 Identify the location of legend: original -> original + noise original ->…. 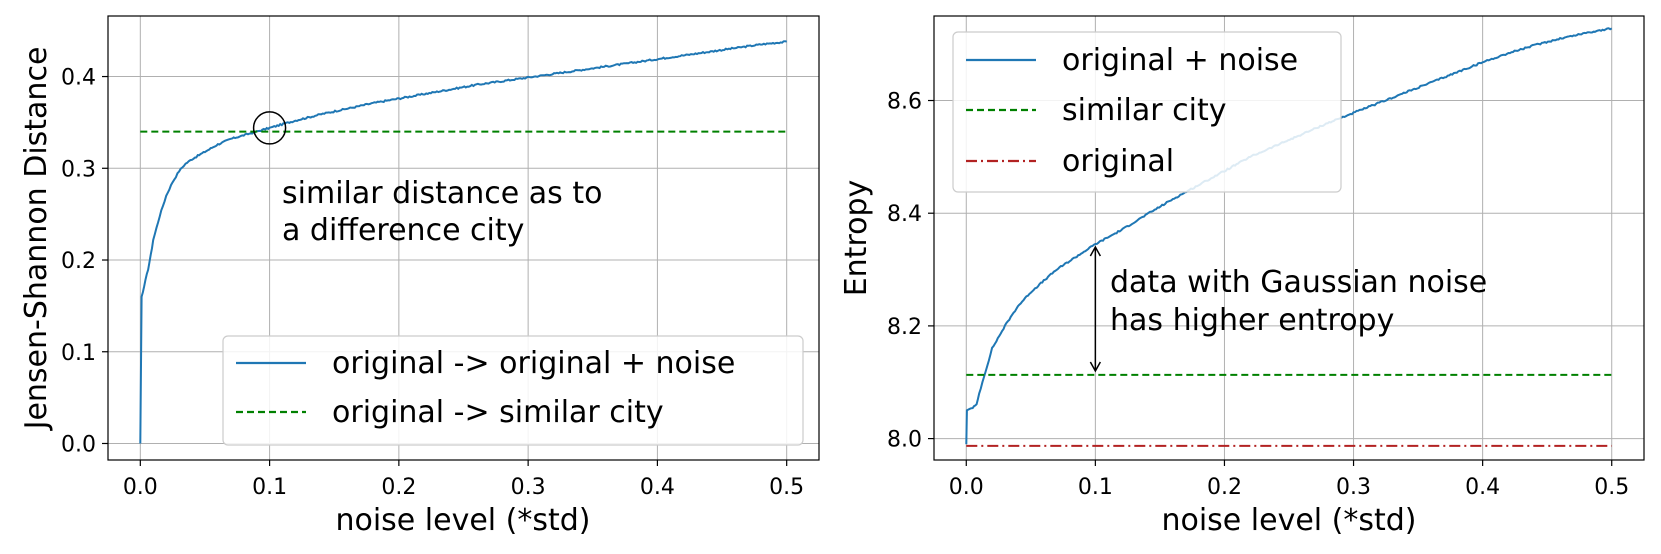
(513, 390).